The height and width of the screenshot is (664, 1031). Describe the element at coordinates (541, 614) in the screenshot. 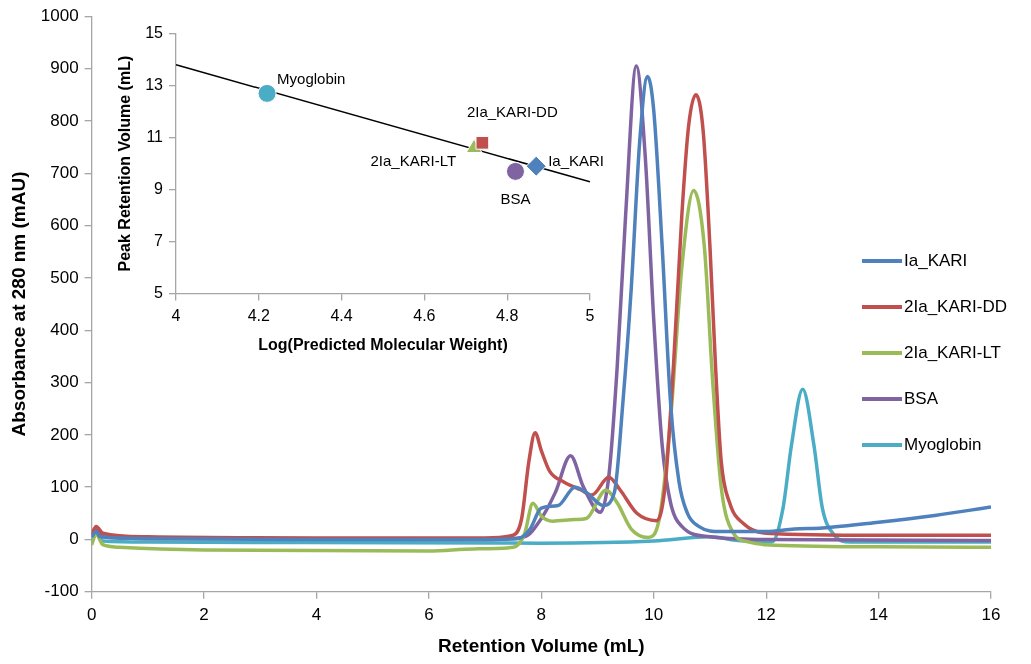

I see `x-tick-label: 8` at that location.